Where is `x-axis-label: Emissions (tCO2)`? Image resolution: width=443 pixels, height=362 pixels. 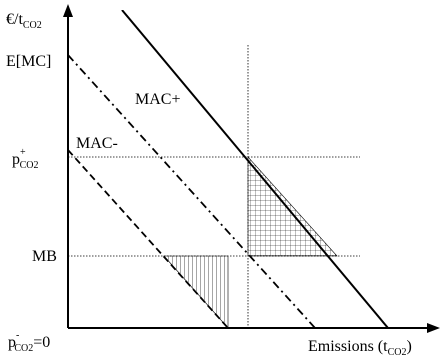
x-axis-label: Emissions (tCO2) is located at coordinates (360, 348).